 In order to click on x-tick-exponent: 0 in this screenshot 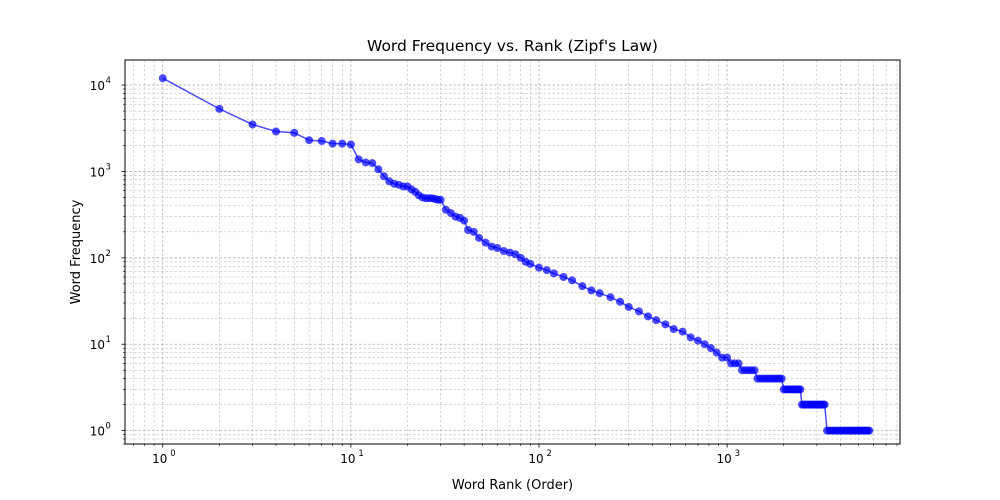, I will do `click(172, 454)`.